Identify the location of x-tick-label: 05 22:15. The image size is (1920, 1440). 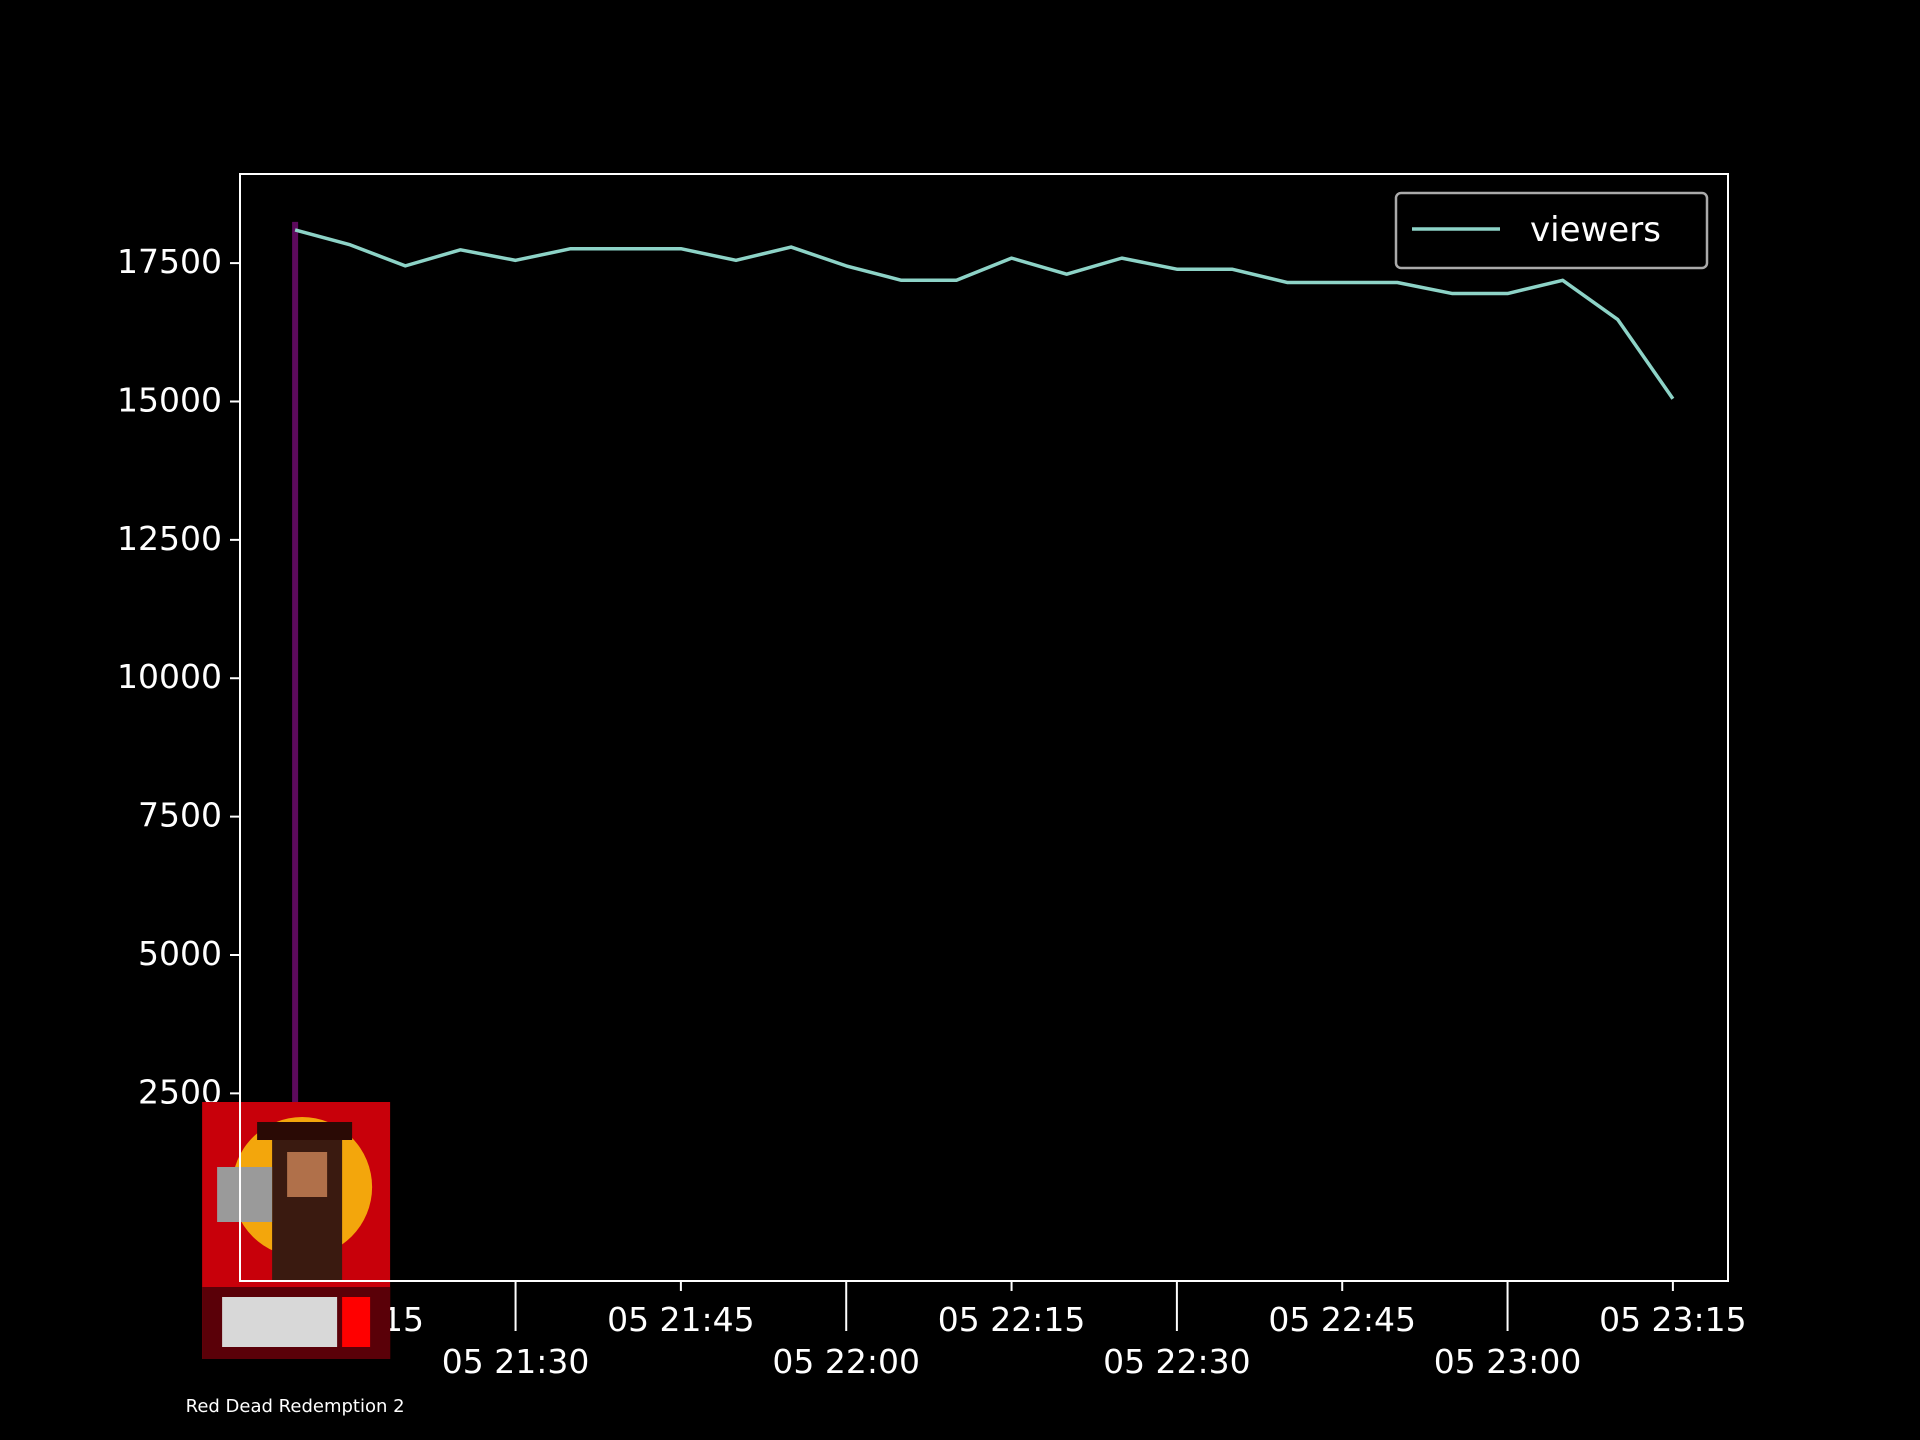
(1012, 1319).